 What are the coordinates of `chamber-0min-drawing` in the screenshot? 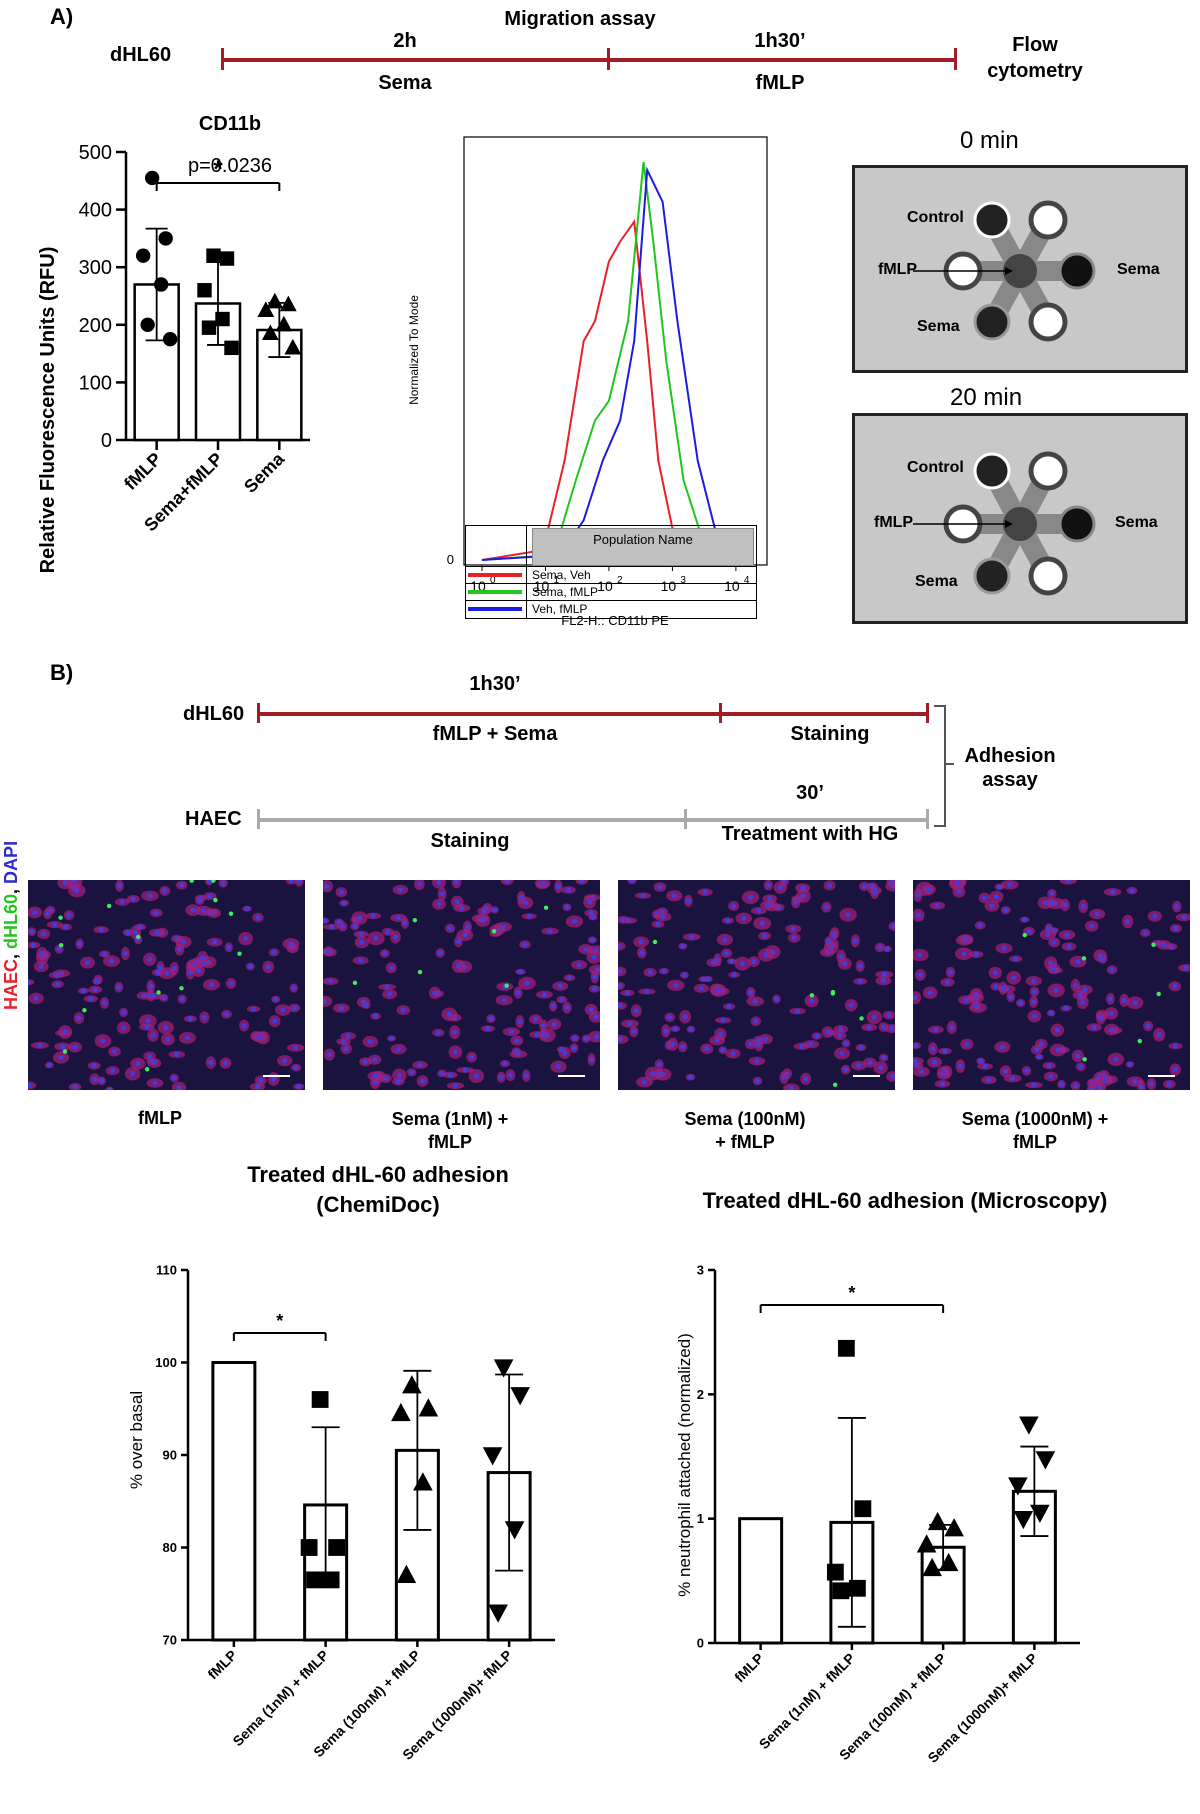 It's located at (1004, 271).